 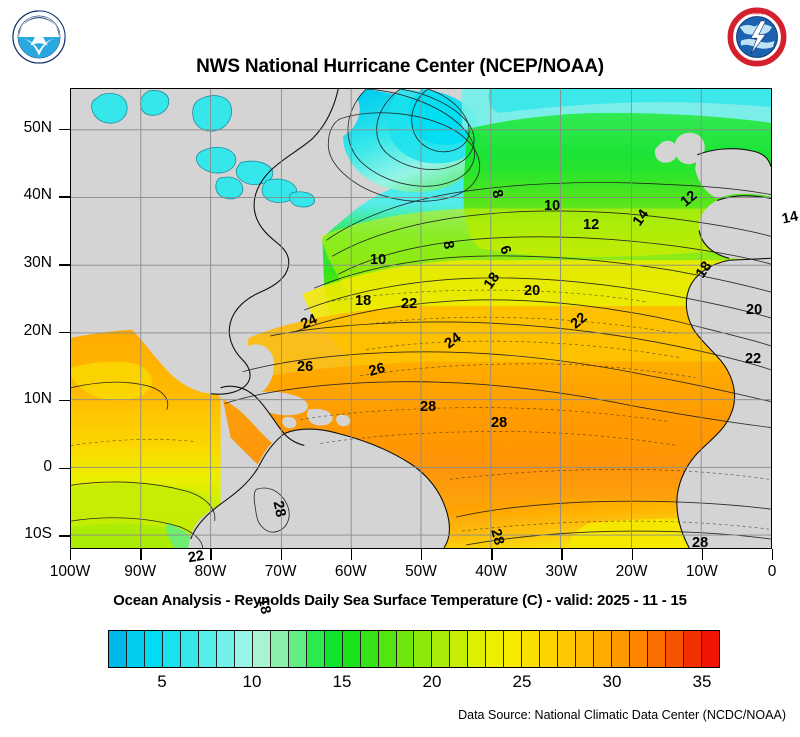 I want to click on canadian-lakes, so click(x=161, y=111).